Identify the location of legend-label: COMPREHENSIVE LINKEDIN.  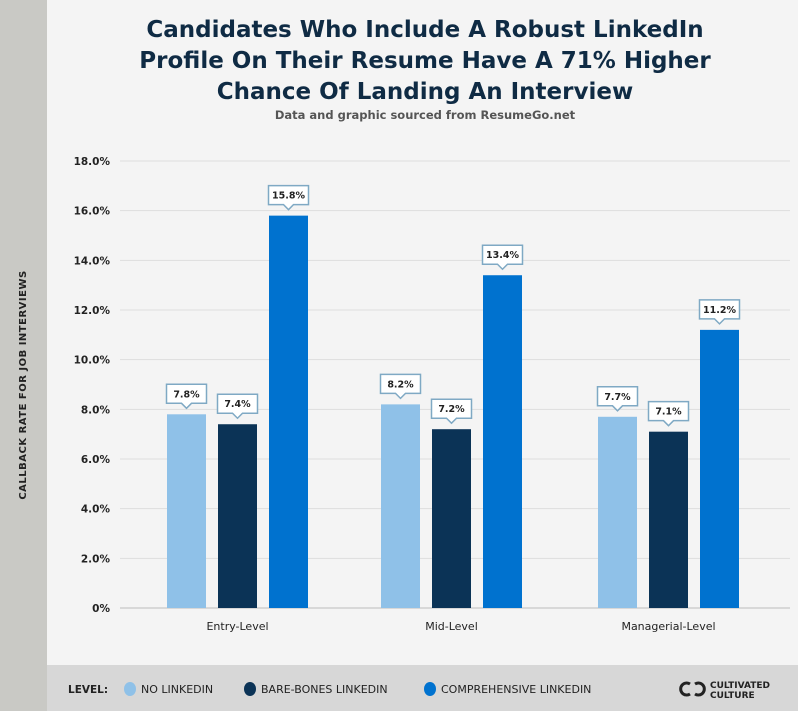
(516, 689).